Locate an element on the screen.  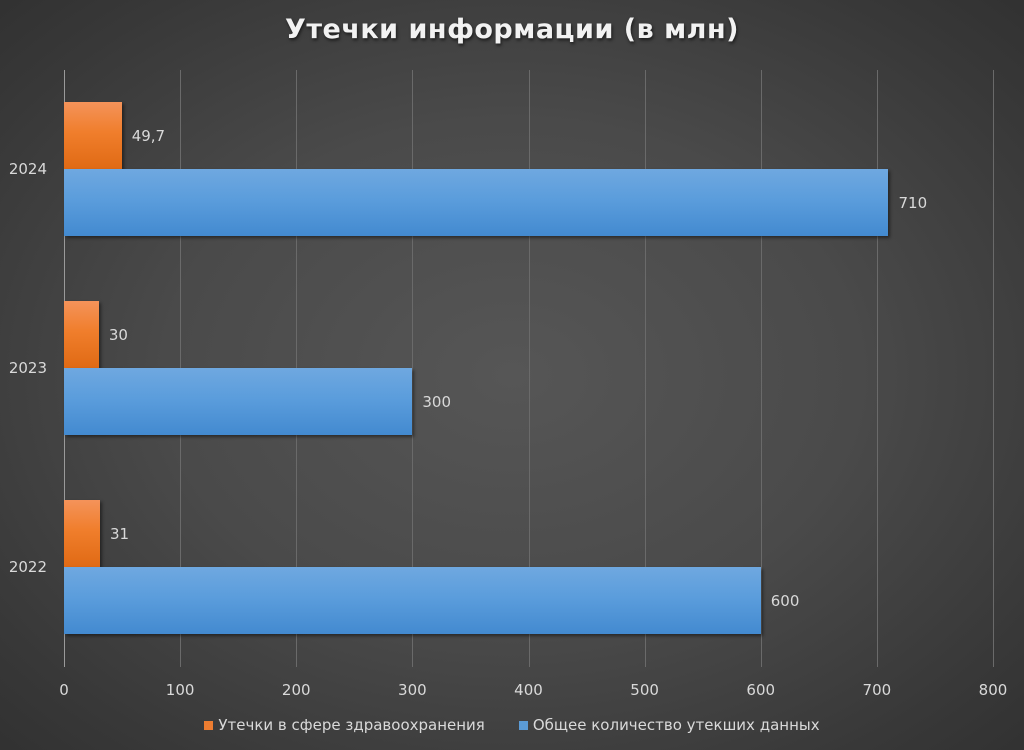
bar-healthcare-2022 is located at coordinates (82, 533).